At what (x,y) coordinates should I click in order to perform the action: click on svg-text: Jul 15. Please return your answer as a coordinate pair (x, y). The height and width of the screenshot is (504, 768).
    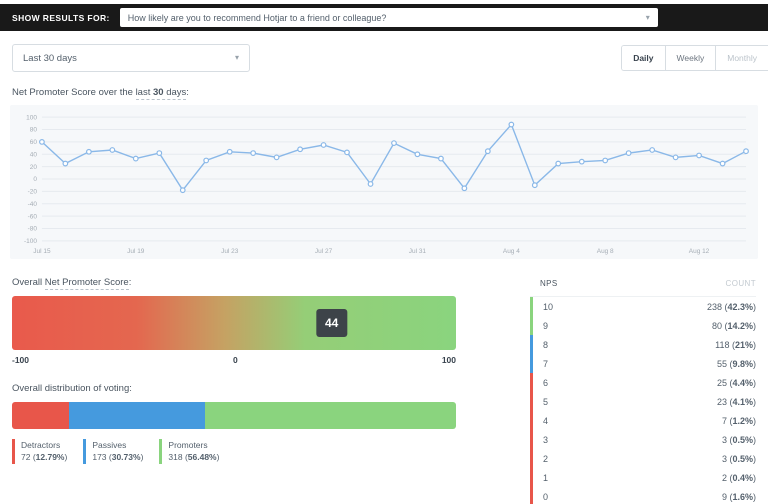
    Looking at the image, I should click on (42, 251).